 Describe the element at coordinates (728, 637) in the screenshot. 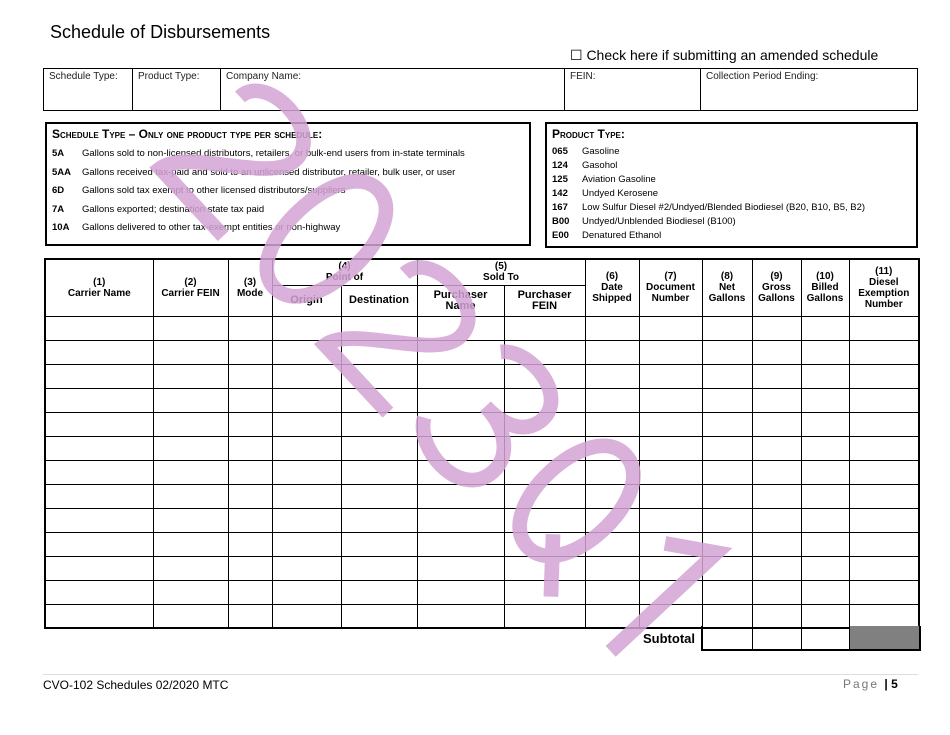

I see `subtotal-net-gallons` at that location.